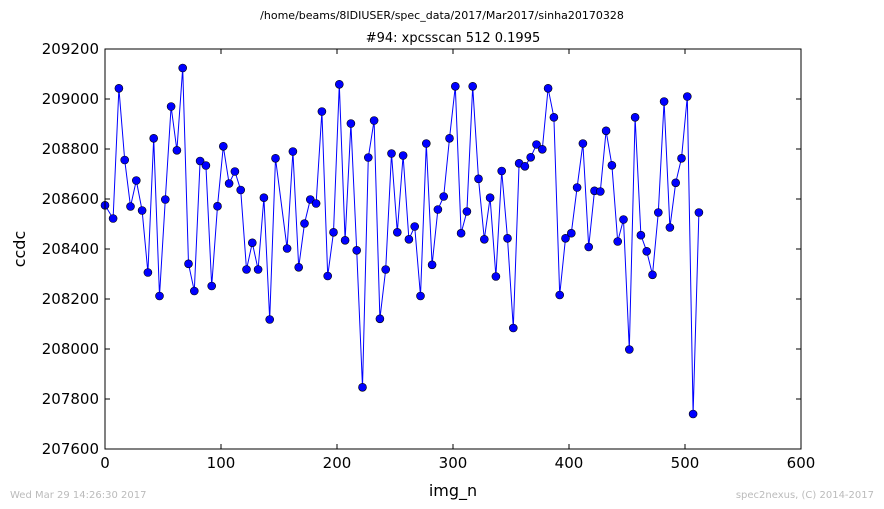 This screenshot has width=884, height=509. I want to click on y-tick-label: 208200, so click(70, 299).